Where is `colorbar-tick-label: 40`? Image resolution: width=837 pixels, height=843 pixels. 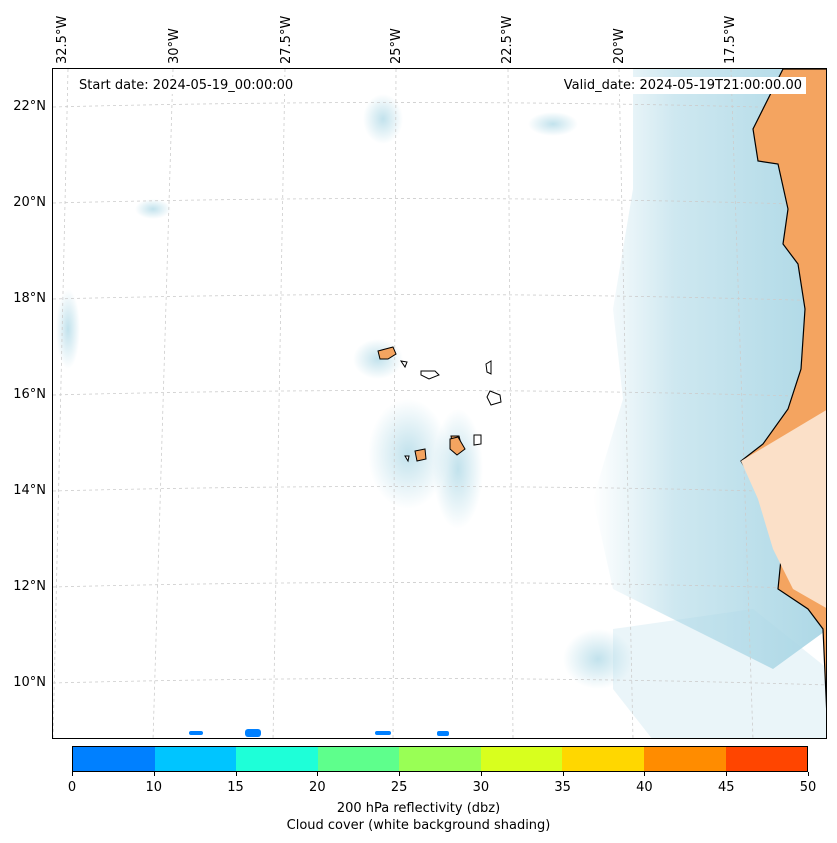 colorbar-tick-label: 40 is located at coordinates (644, 787).